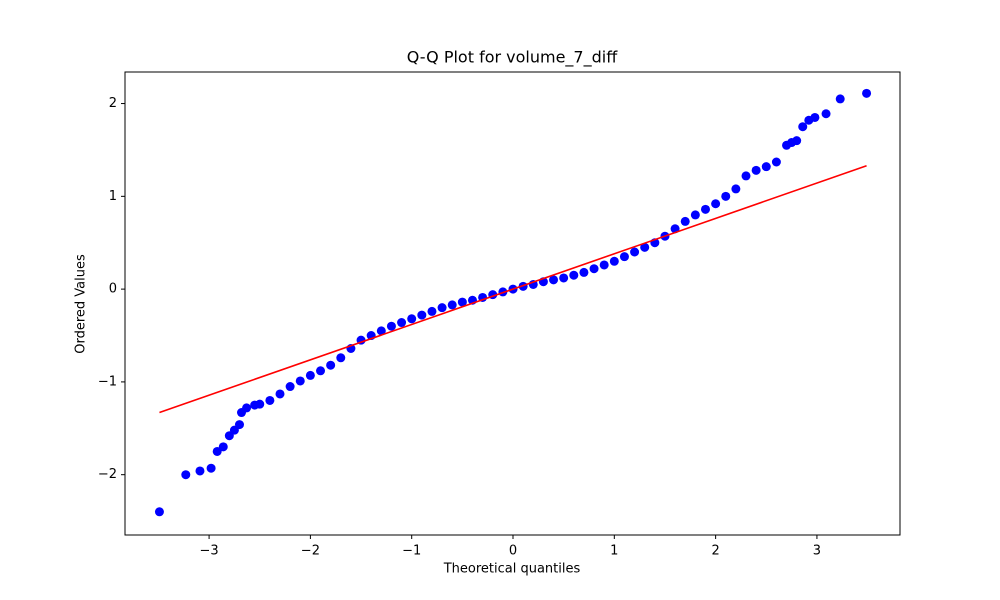 Image resolution: width=1000 pixels, height=600 pixels. Describe the element at coordinates (411, 551) in the screenshot. I see `x-tick-label: −1` at that location.